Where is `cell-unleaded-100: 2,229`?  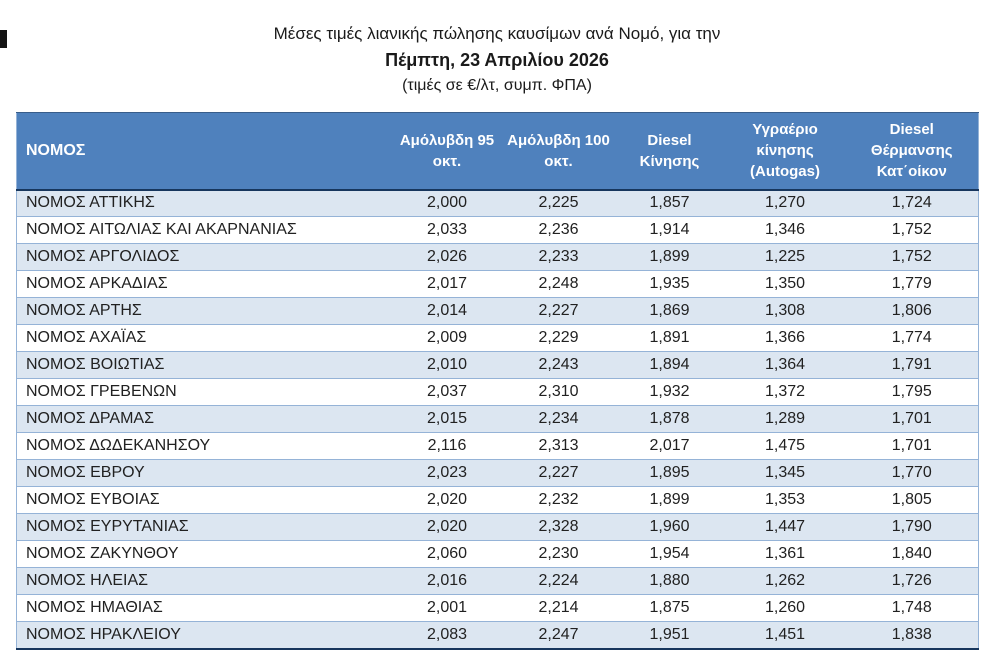 cell-unleaded-100: 2,229 is located at coordinates (558, 338).